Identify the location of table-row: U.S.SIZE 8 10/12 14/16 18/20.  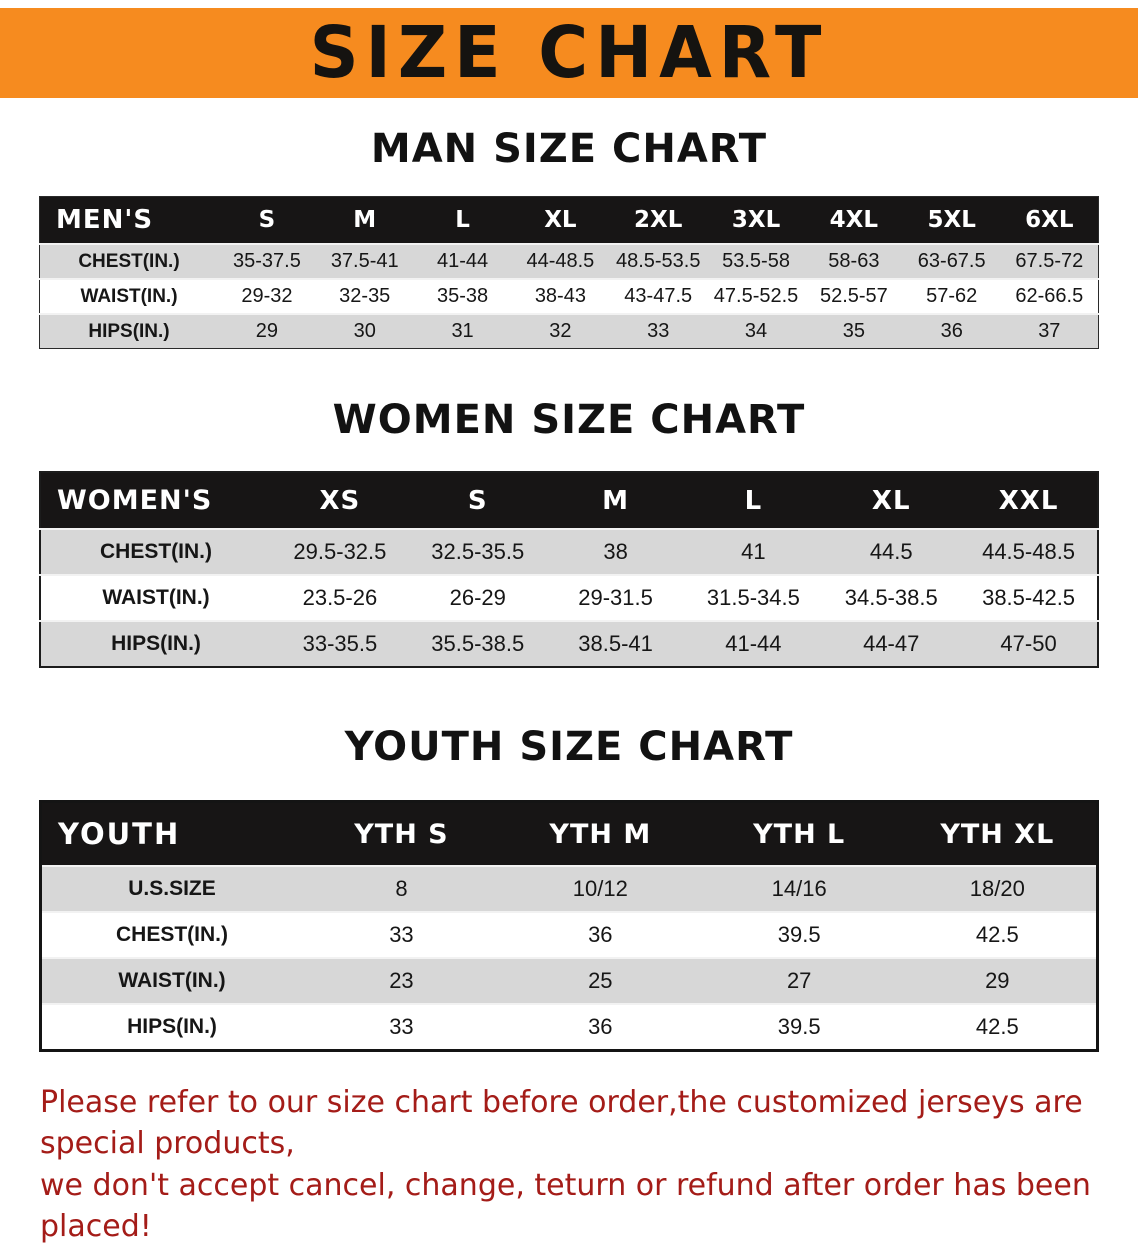
(569, 889).